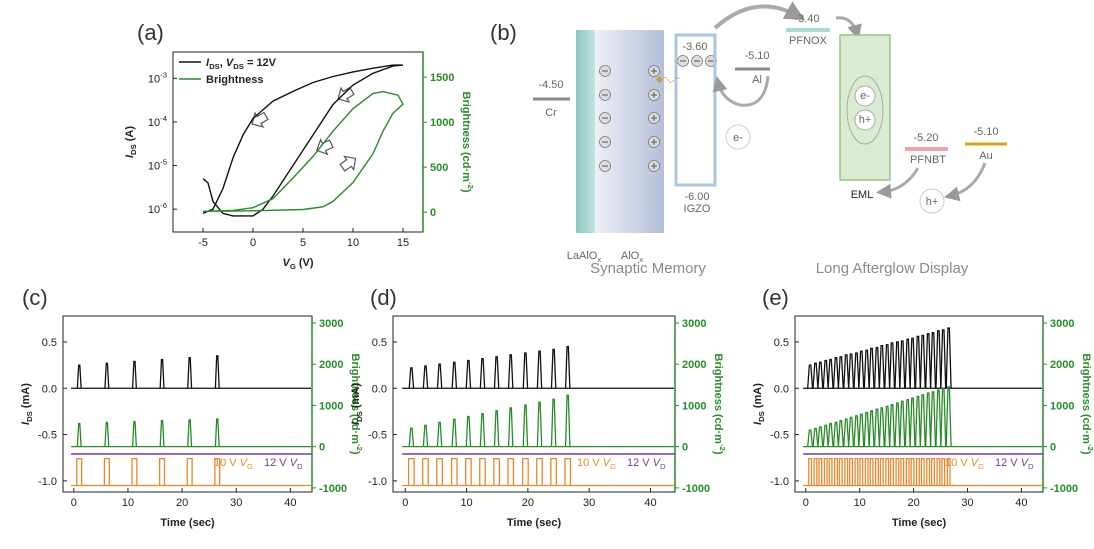 The height and width of the screenshot is (549, 1094). Describe the element at coordinates (775, 297) in the screenshot. I see `panel-label: (e)` at that location.